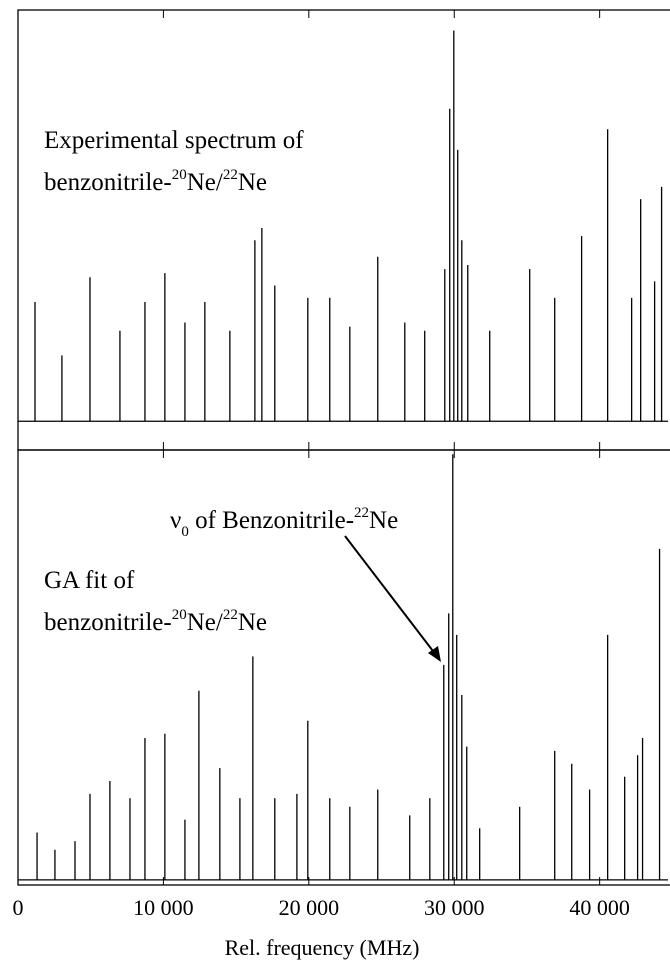 This screenshot has width=670, height=960. What do you see at coordinates (390, 595) in the screenshot?
I see `pointer-arrow` at bounding box center [390, 595].